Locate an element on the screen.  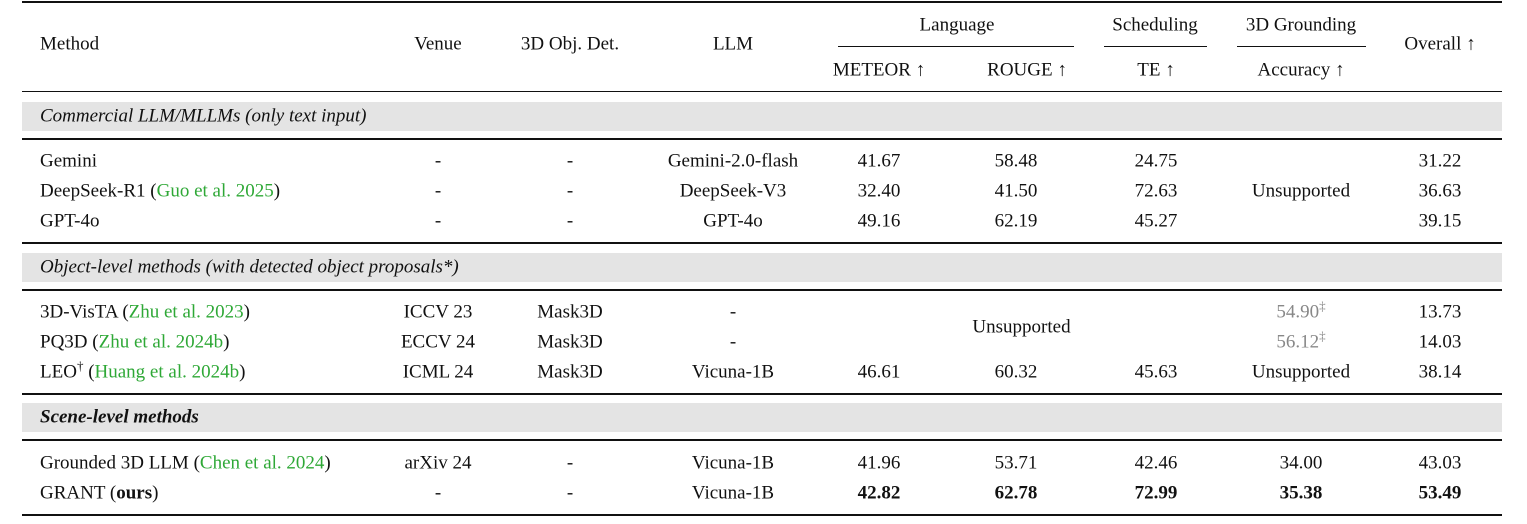
language-cmidrule is located at coordinates (956, 46).